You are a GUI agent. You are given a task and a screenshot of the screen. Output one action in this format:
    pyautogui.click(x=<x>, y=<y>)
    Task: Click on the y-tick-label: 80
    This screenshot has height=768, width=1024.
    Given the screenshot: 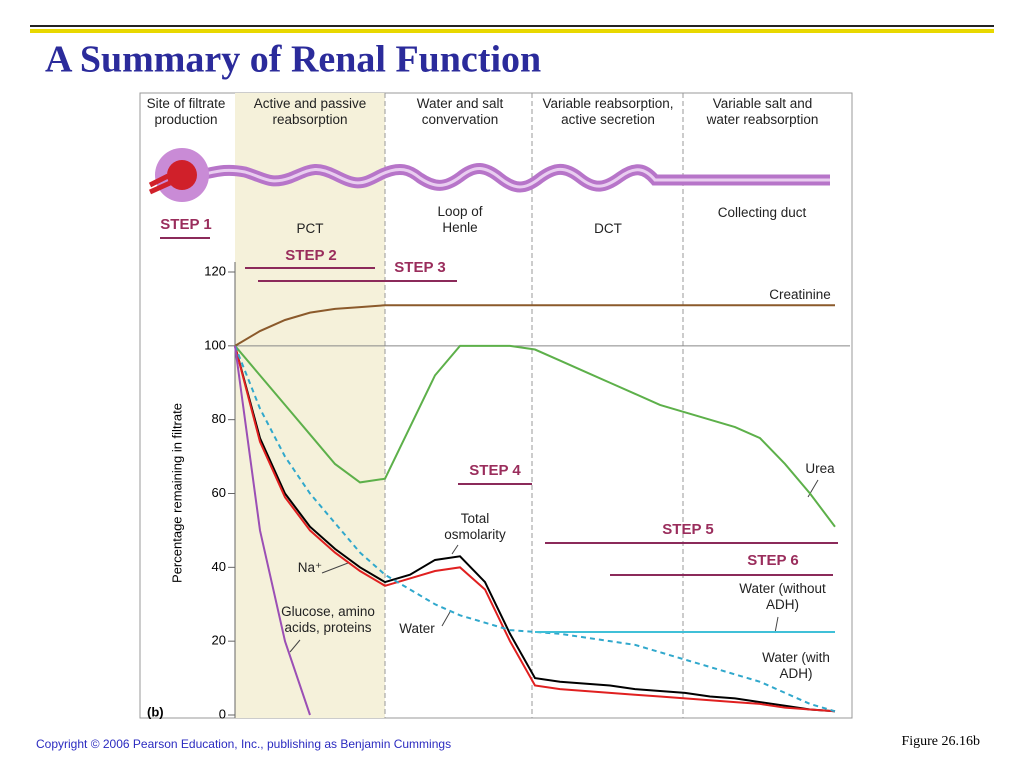 What is the action you would take?
    pyautogui.click(x=219, y=418)
    